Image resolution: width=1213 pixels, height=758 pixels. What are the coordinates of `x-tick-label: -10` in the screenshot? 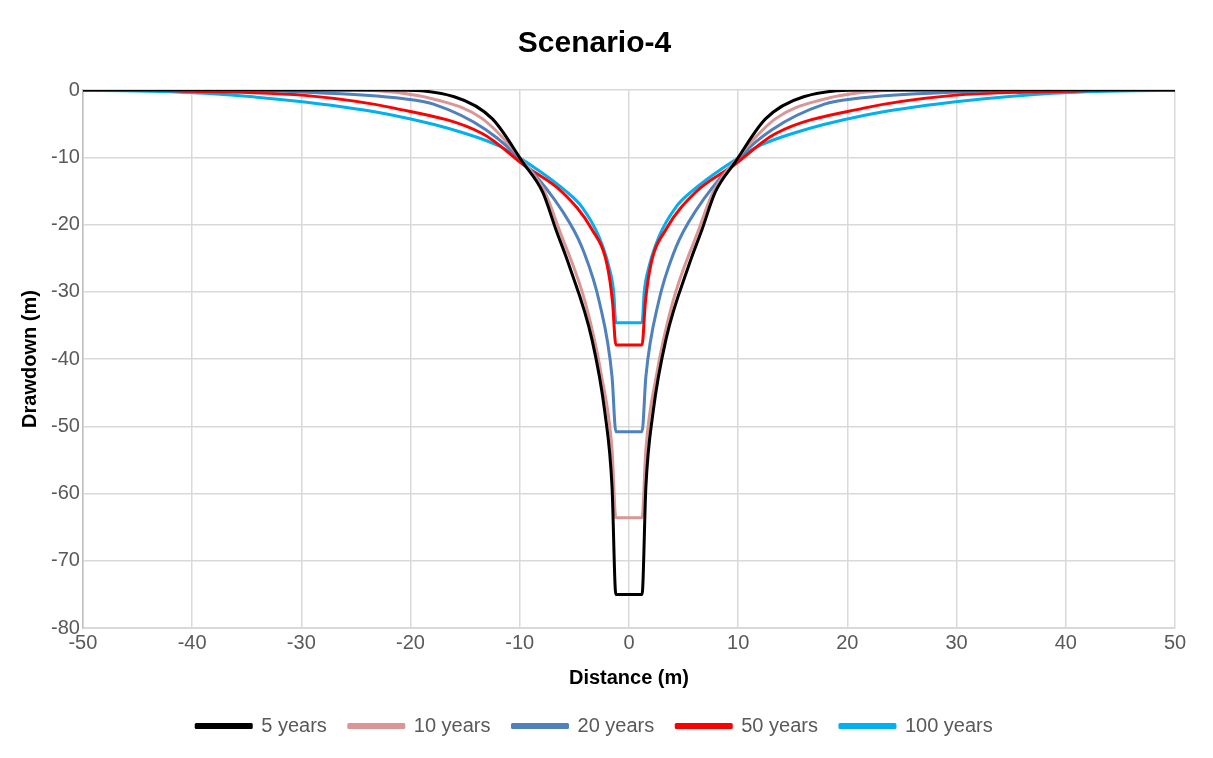 It's located at (520, 641).